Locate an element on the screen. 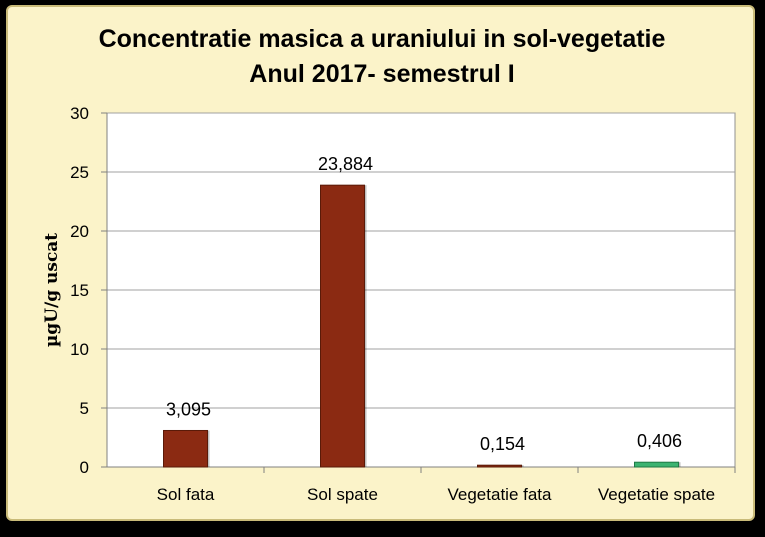 This screenshot has height=537, width=765. y-tick-label: 30 is located at coordinates (79, 113).